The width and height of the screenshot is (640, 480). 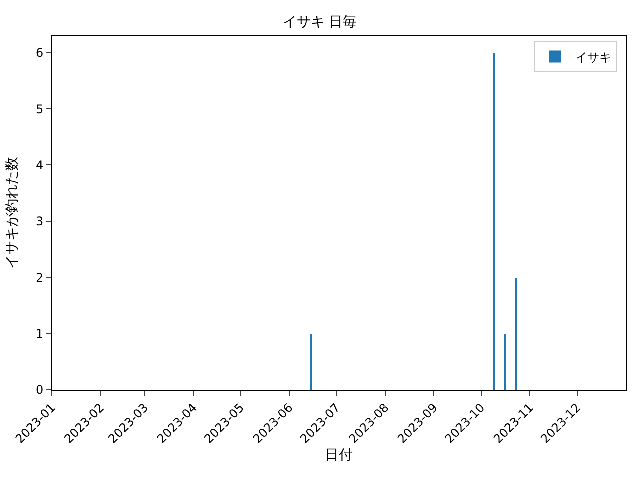 What do you see at coordinates (593, 57) in the screenshot?
I see `legend-label: イサキ` at bounding box center [593, 57].